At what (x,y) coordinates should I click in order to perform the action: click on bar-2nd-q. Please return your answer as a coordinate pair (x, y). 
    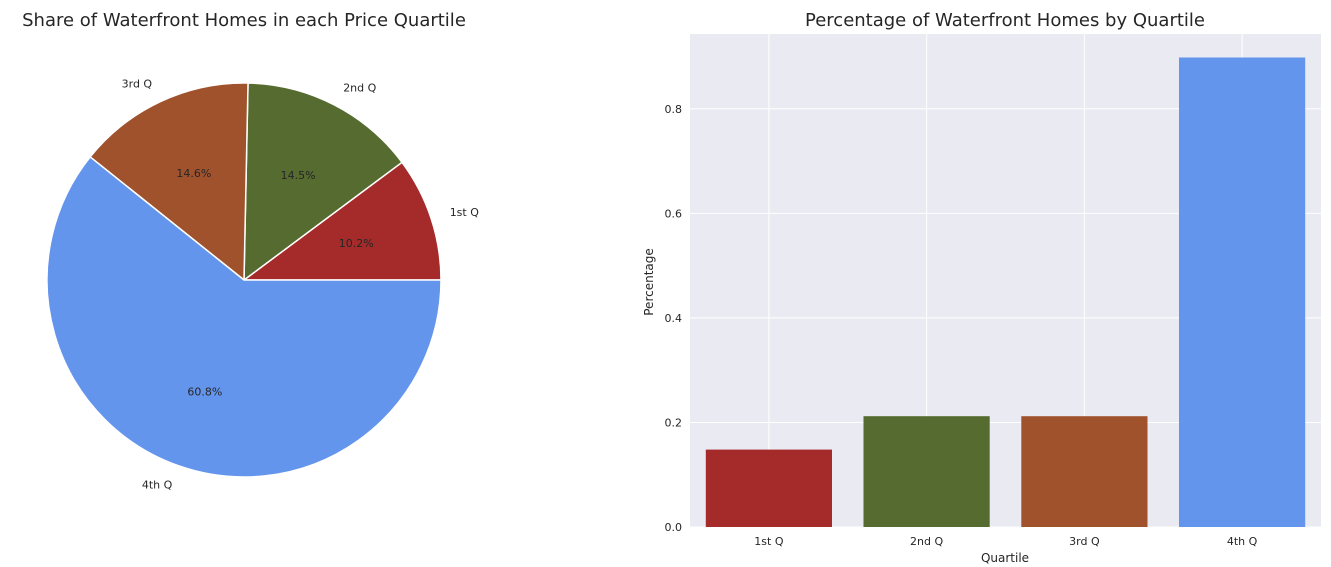
    Looking at the image, I should click on (926, 471).